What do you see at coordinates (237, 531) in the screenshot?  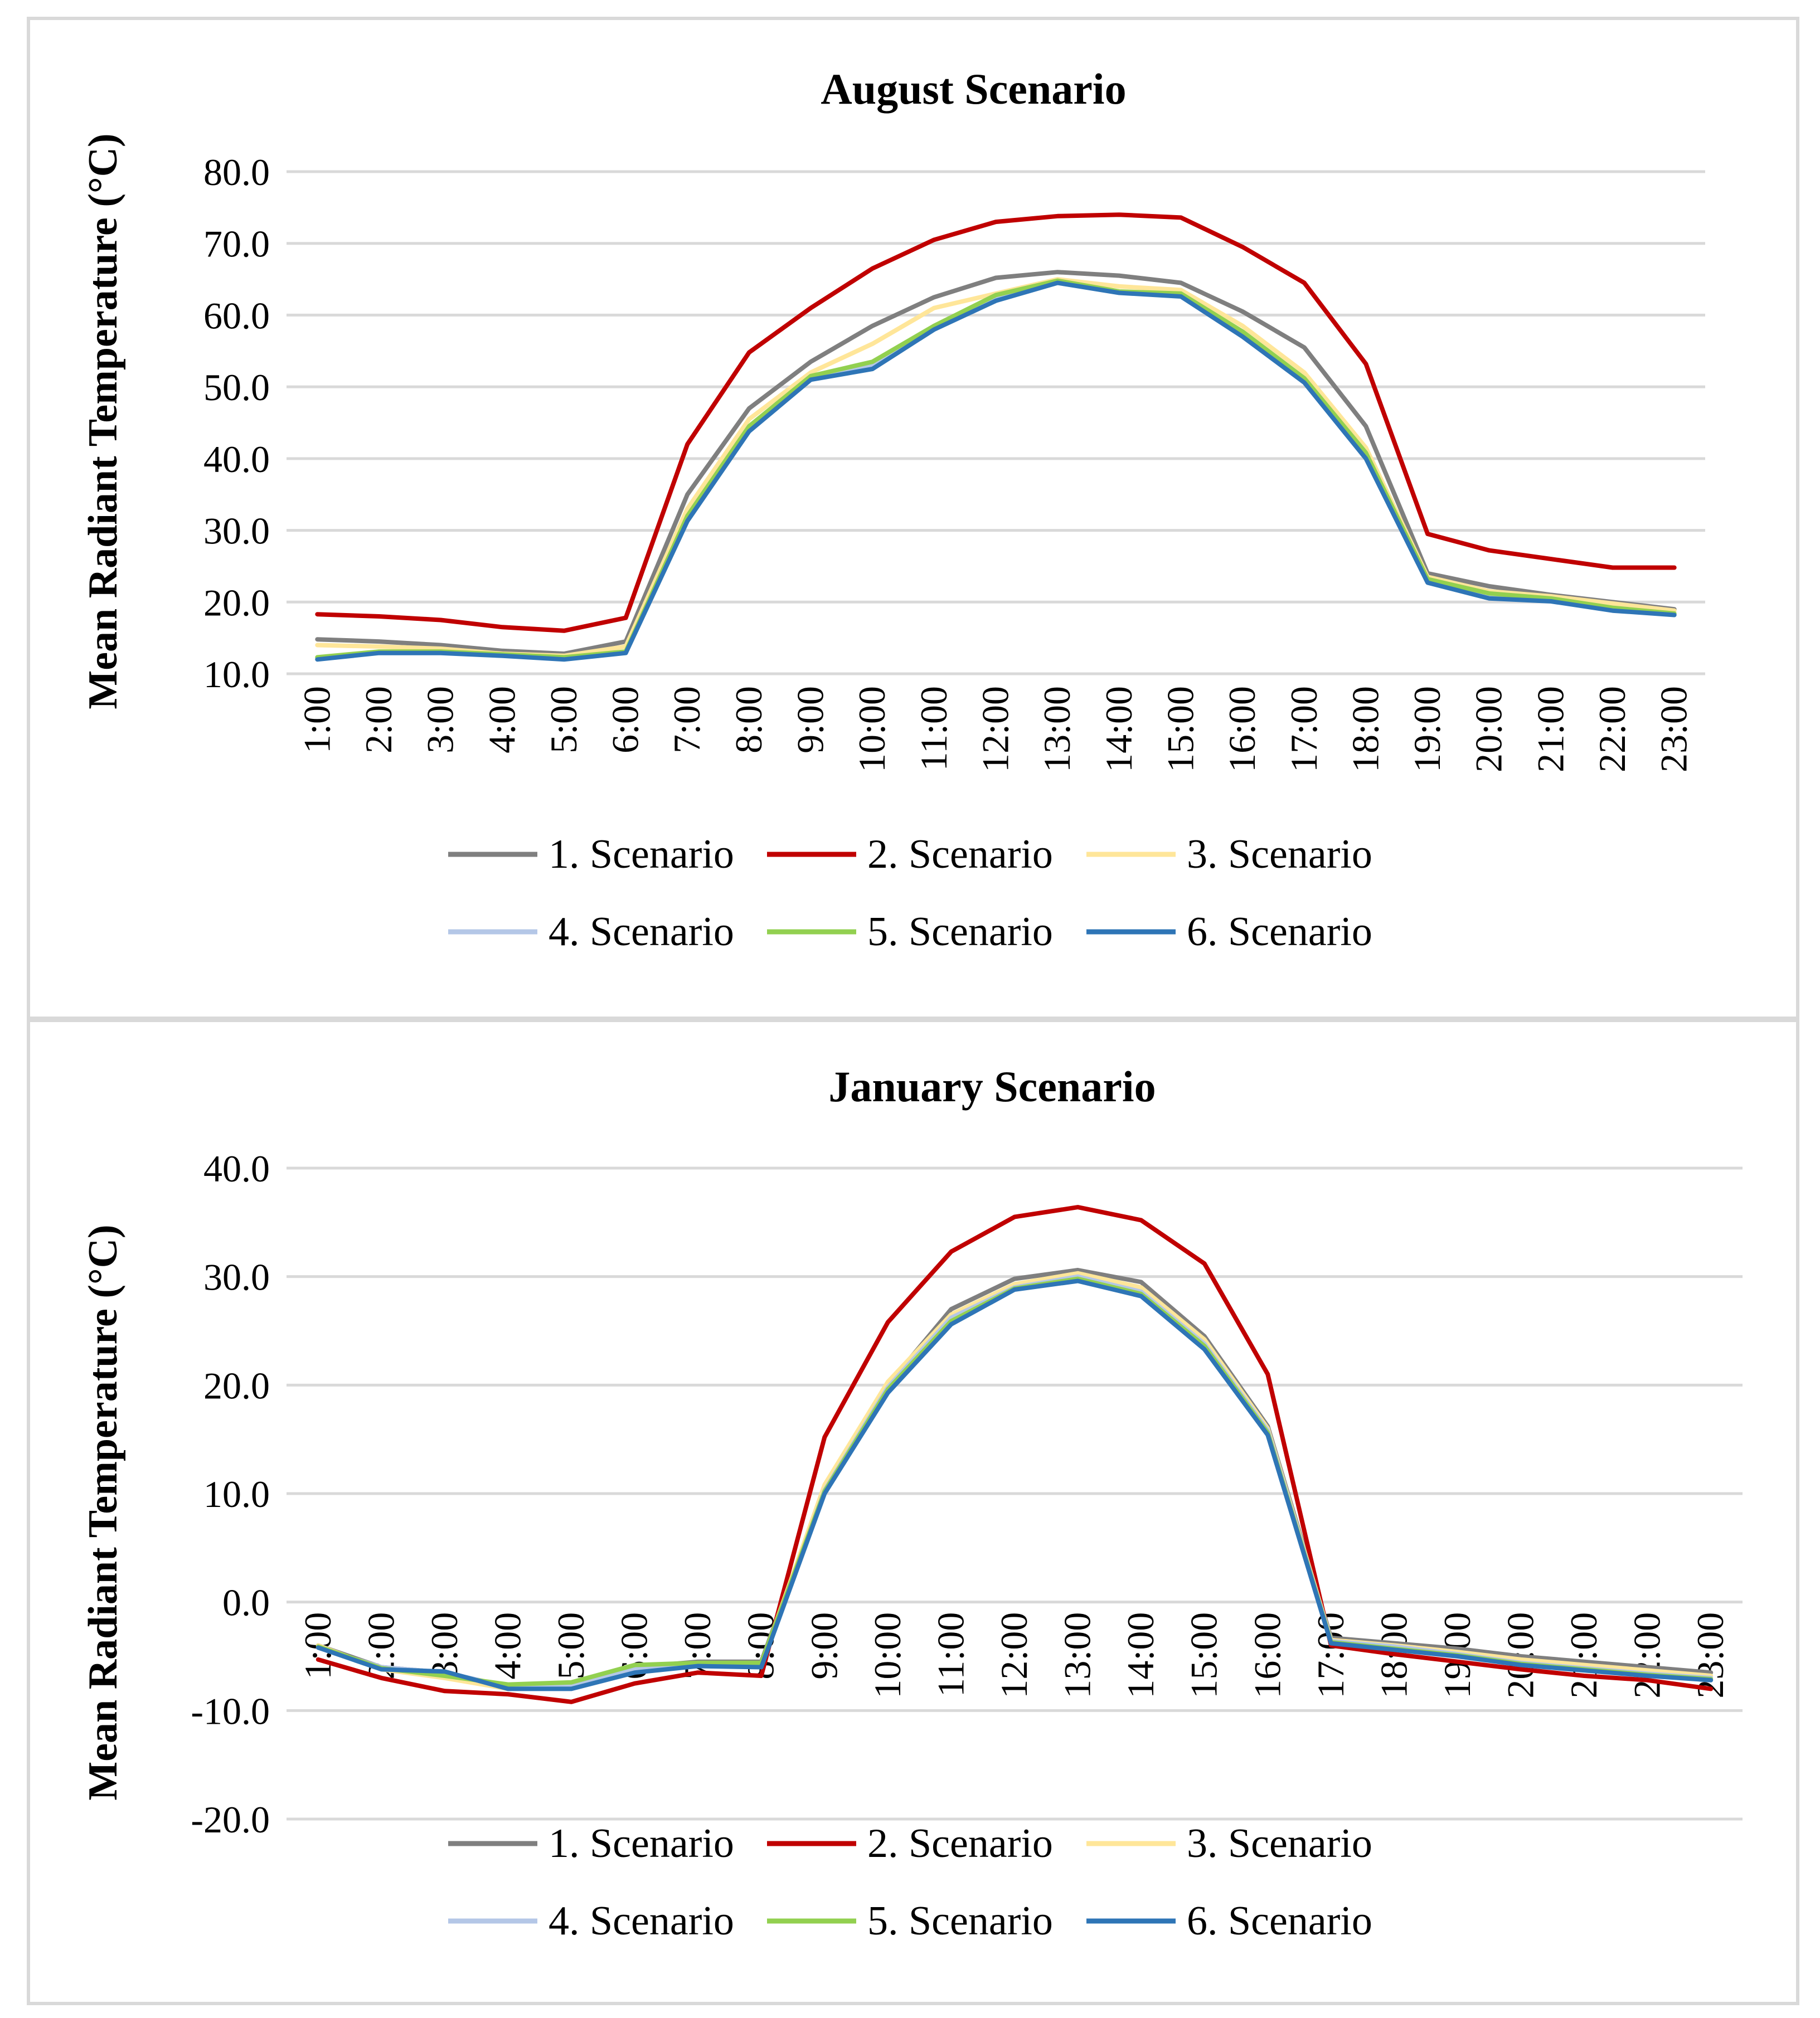 I see `aug-y-tick-label: 30.0` at bounding box center [237, 531].